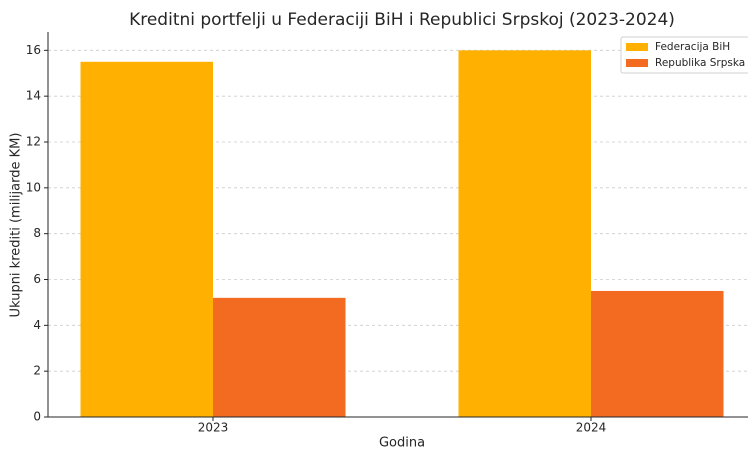 The image size is (748, 449). What do you see at coordinates (37, 233) in the screenshot?
I see `y-tick-label: 8` at bounding box center [37, 233].